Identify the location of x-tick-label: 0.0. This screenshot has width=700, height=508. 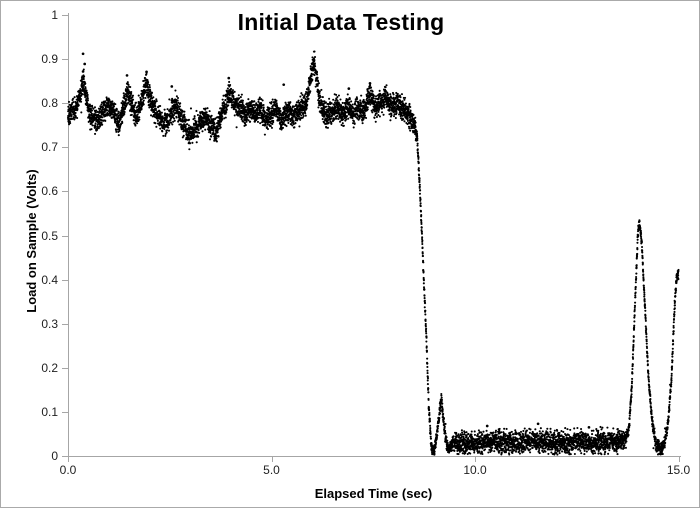
(68, 470).